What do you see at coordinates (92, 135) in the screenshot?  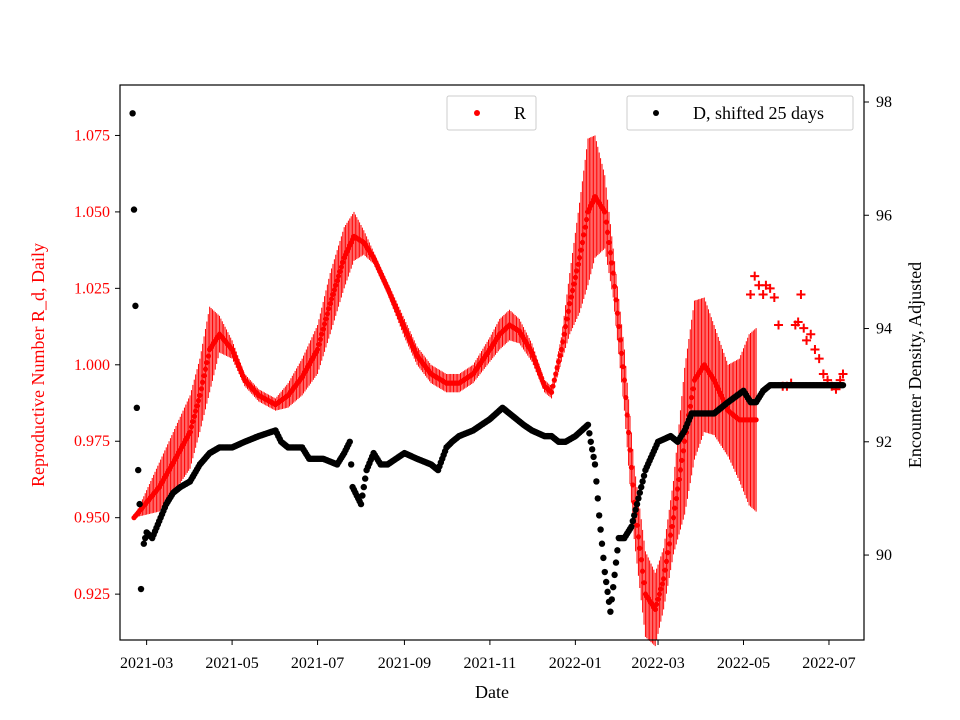 I see `y-left-tick-label: 1.075` at bounding box center [92, 135].